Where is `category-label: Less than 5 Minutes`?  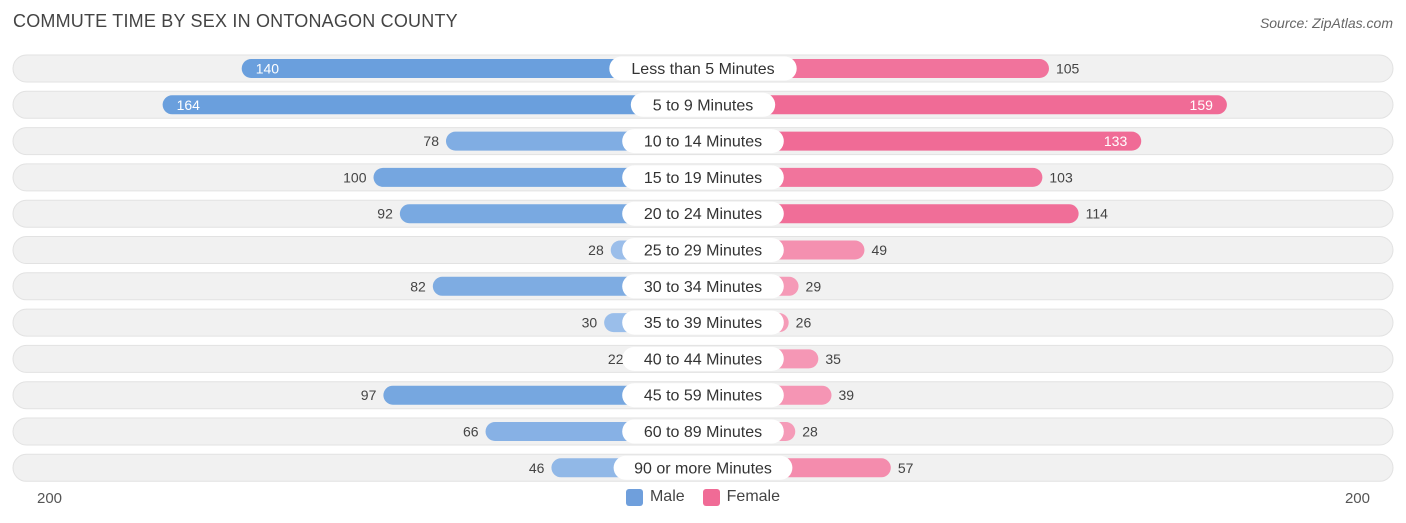
category-label: Less than 5 Minutes is located at coordinates (702, 69).